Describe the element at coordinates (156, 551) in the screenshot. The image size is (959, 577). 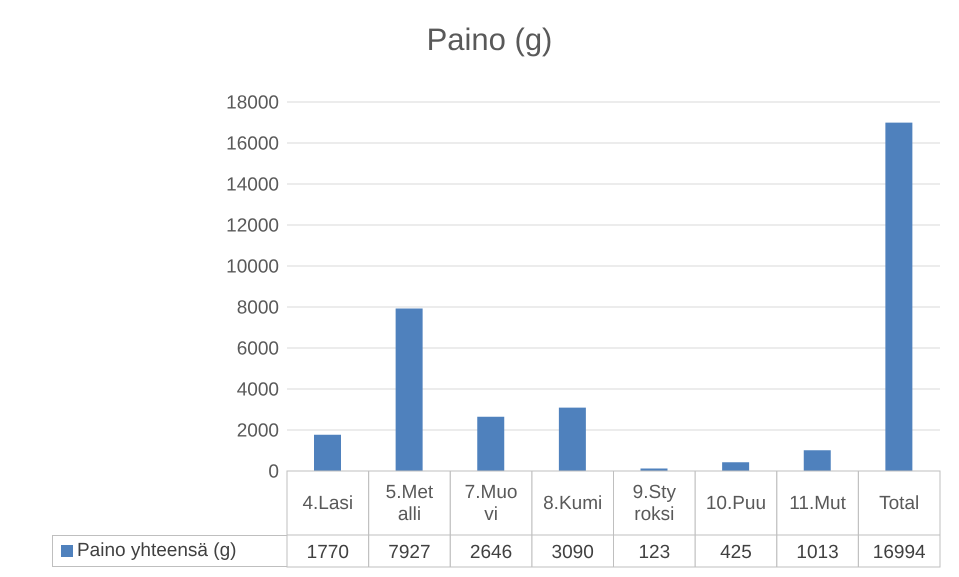
I see `legend-label: Paino yhteensä (g)` at that location.